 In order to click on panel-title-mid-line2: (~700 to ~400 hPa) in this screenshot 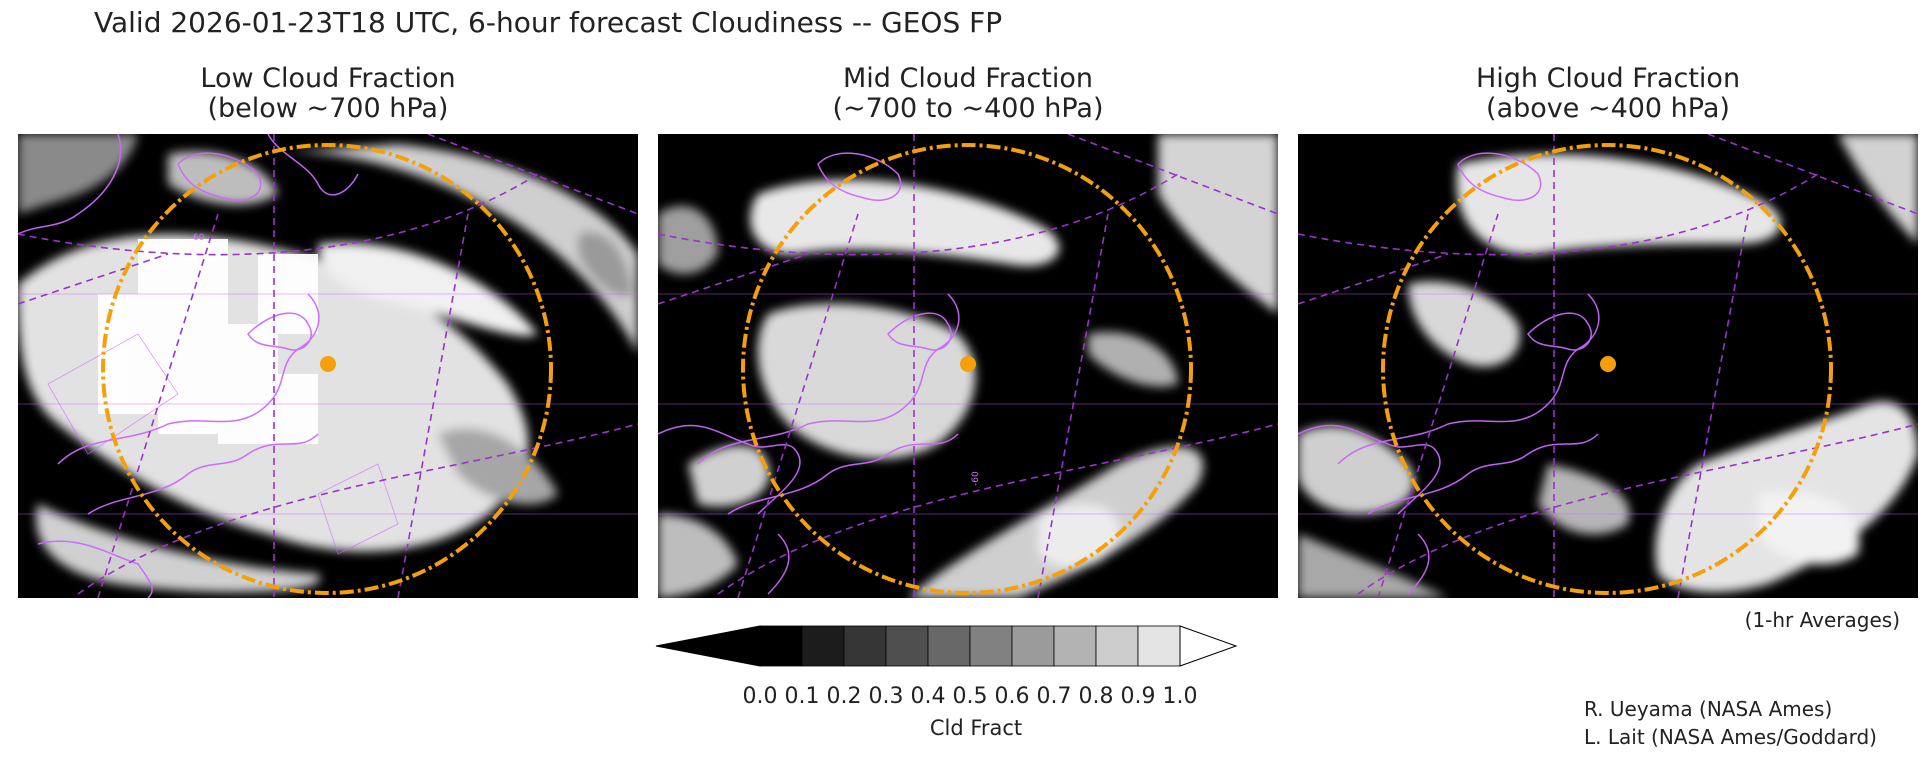, I will do `click(968, 108)`.